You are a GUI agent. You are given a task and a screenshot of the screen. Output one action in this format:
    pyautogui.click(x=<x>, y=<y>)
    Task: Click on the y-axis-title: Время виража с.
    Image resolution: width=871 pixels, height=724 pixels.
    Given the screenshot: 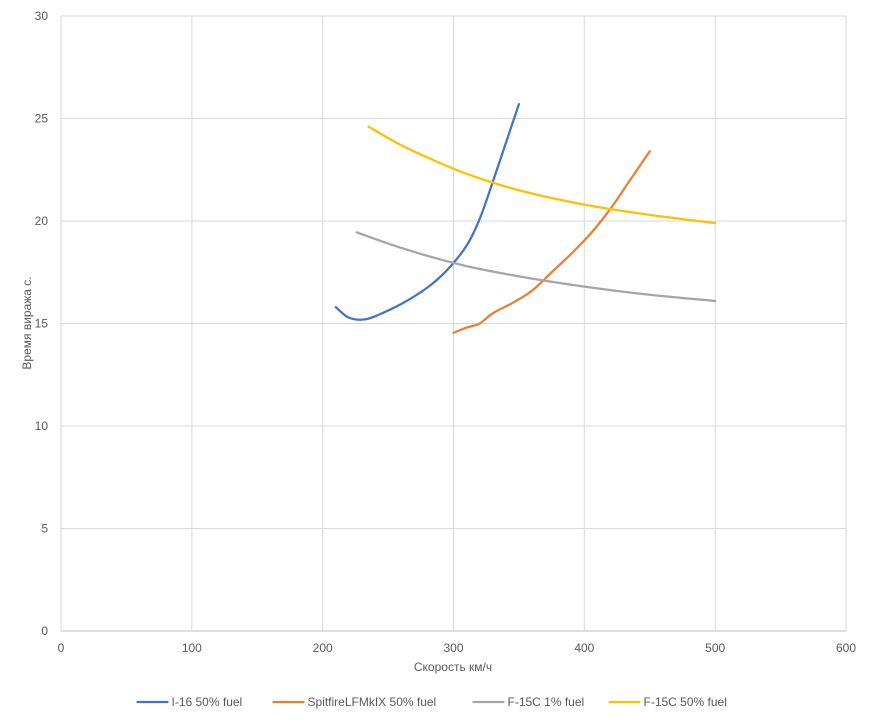 What is the action you would take?
    pyautogui.click(x=27, y=322)
    